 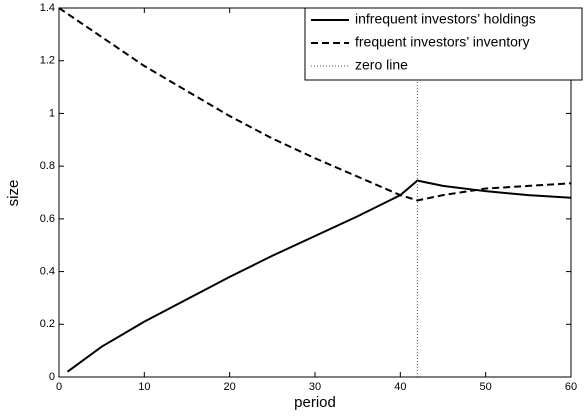 I want to click on x-tick-label: 0, so click(x=59, y=387).